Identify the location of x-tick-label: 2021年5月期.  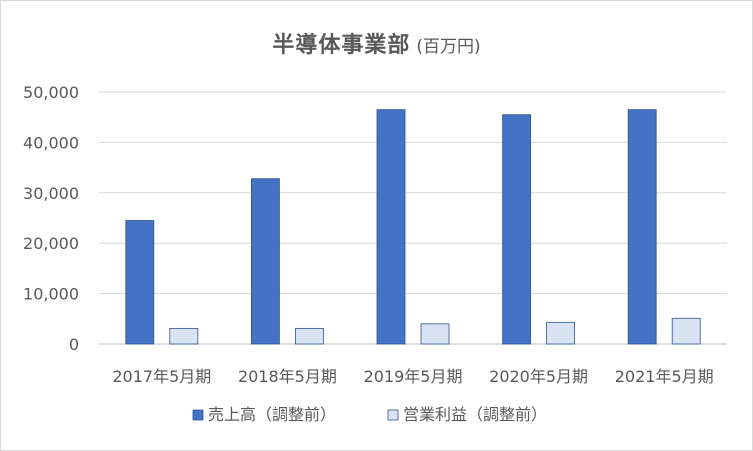
(664, 376).